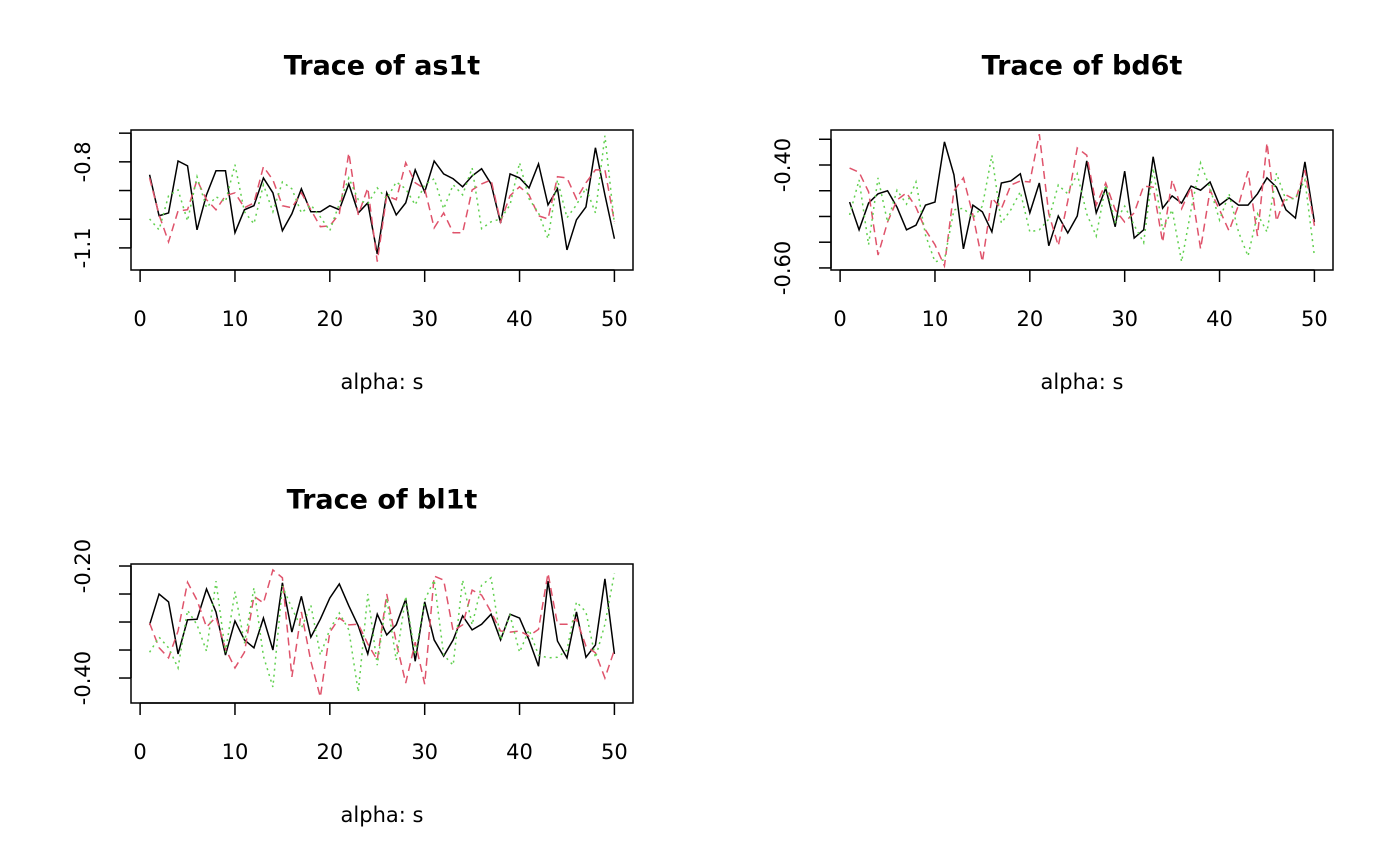 This screenshot has height=866, width=1400. What do you see at coordinates (382, 66) in the screenshot?
I see `chart-title: Trace of as1t` at bounding box center [382, 66].